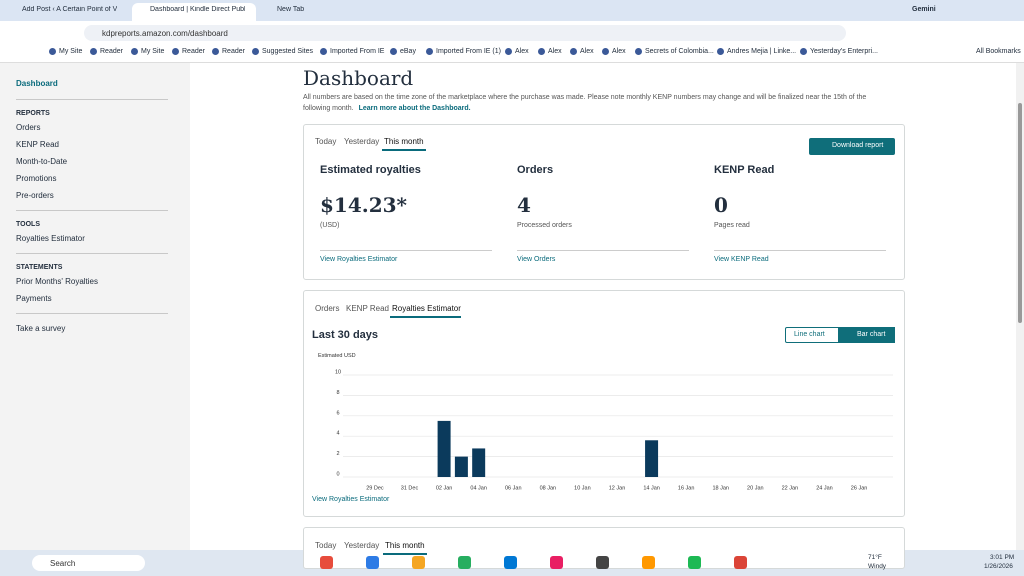  What do you see at coordinates (755, 488) in the screenshot?
I see `x-tick-label: 20 Jan` at bounding box center [755, 488].